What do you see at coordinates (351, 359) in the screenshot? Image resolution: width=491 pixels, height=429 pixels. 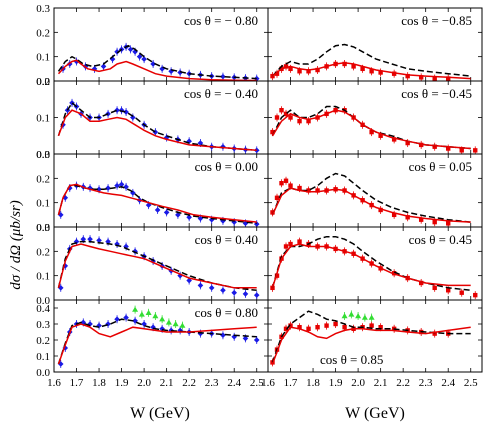 I see `panel-label: cos θ = 0.85` at bounding box center [351, 359].